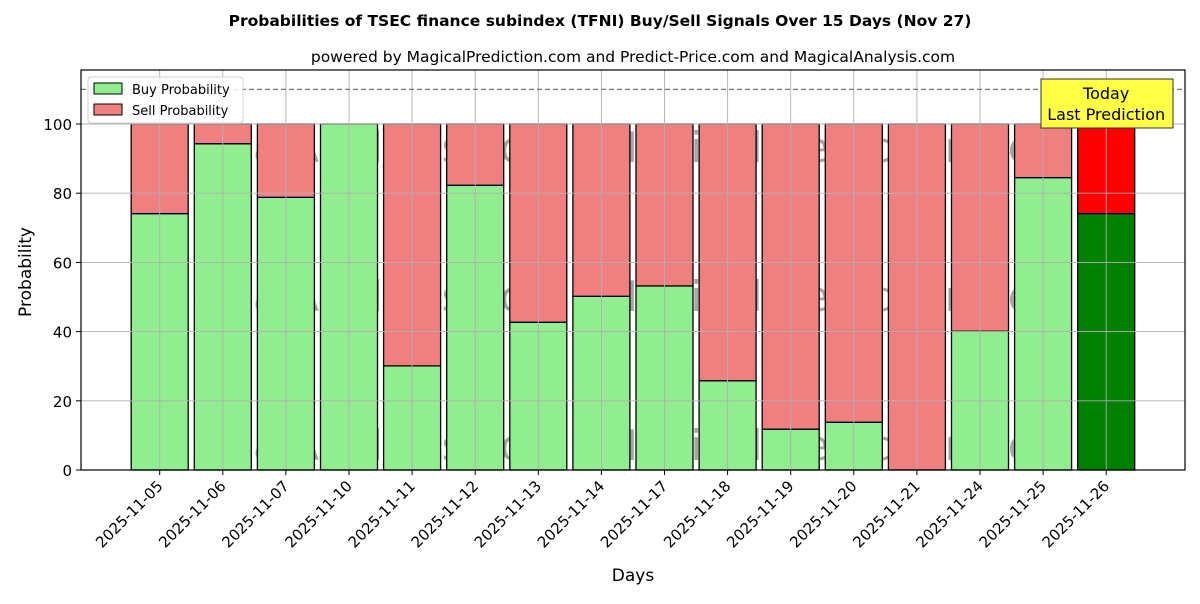  Describe the element at coordinates (192, 514) in the screenshot. I see `x-tick-label: 2025-11-06` at that location.